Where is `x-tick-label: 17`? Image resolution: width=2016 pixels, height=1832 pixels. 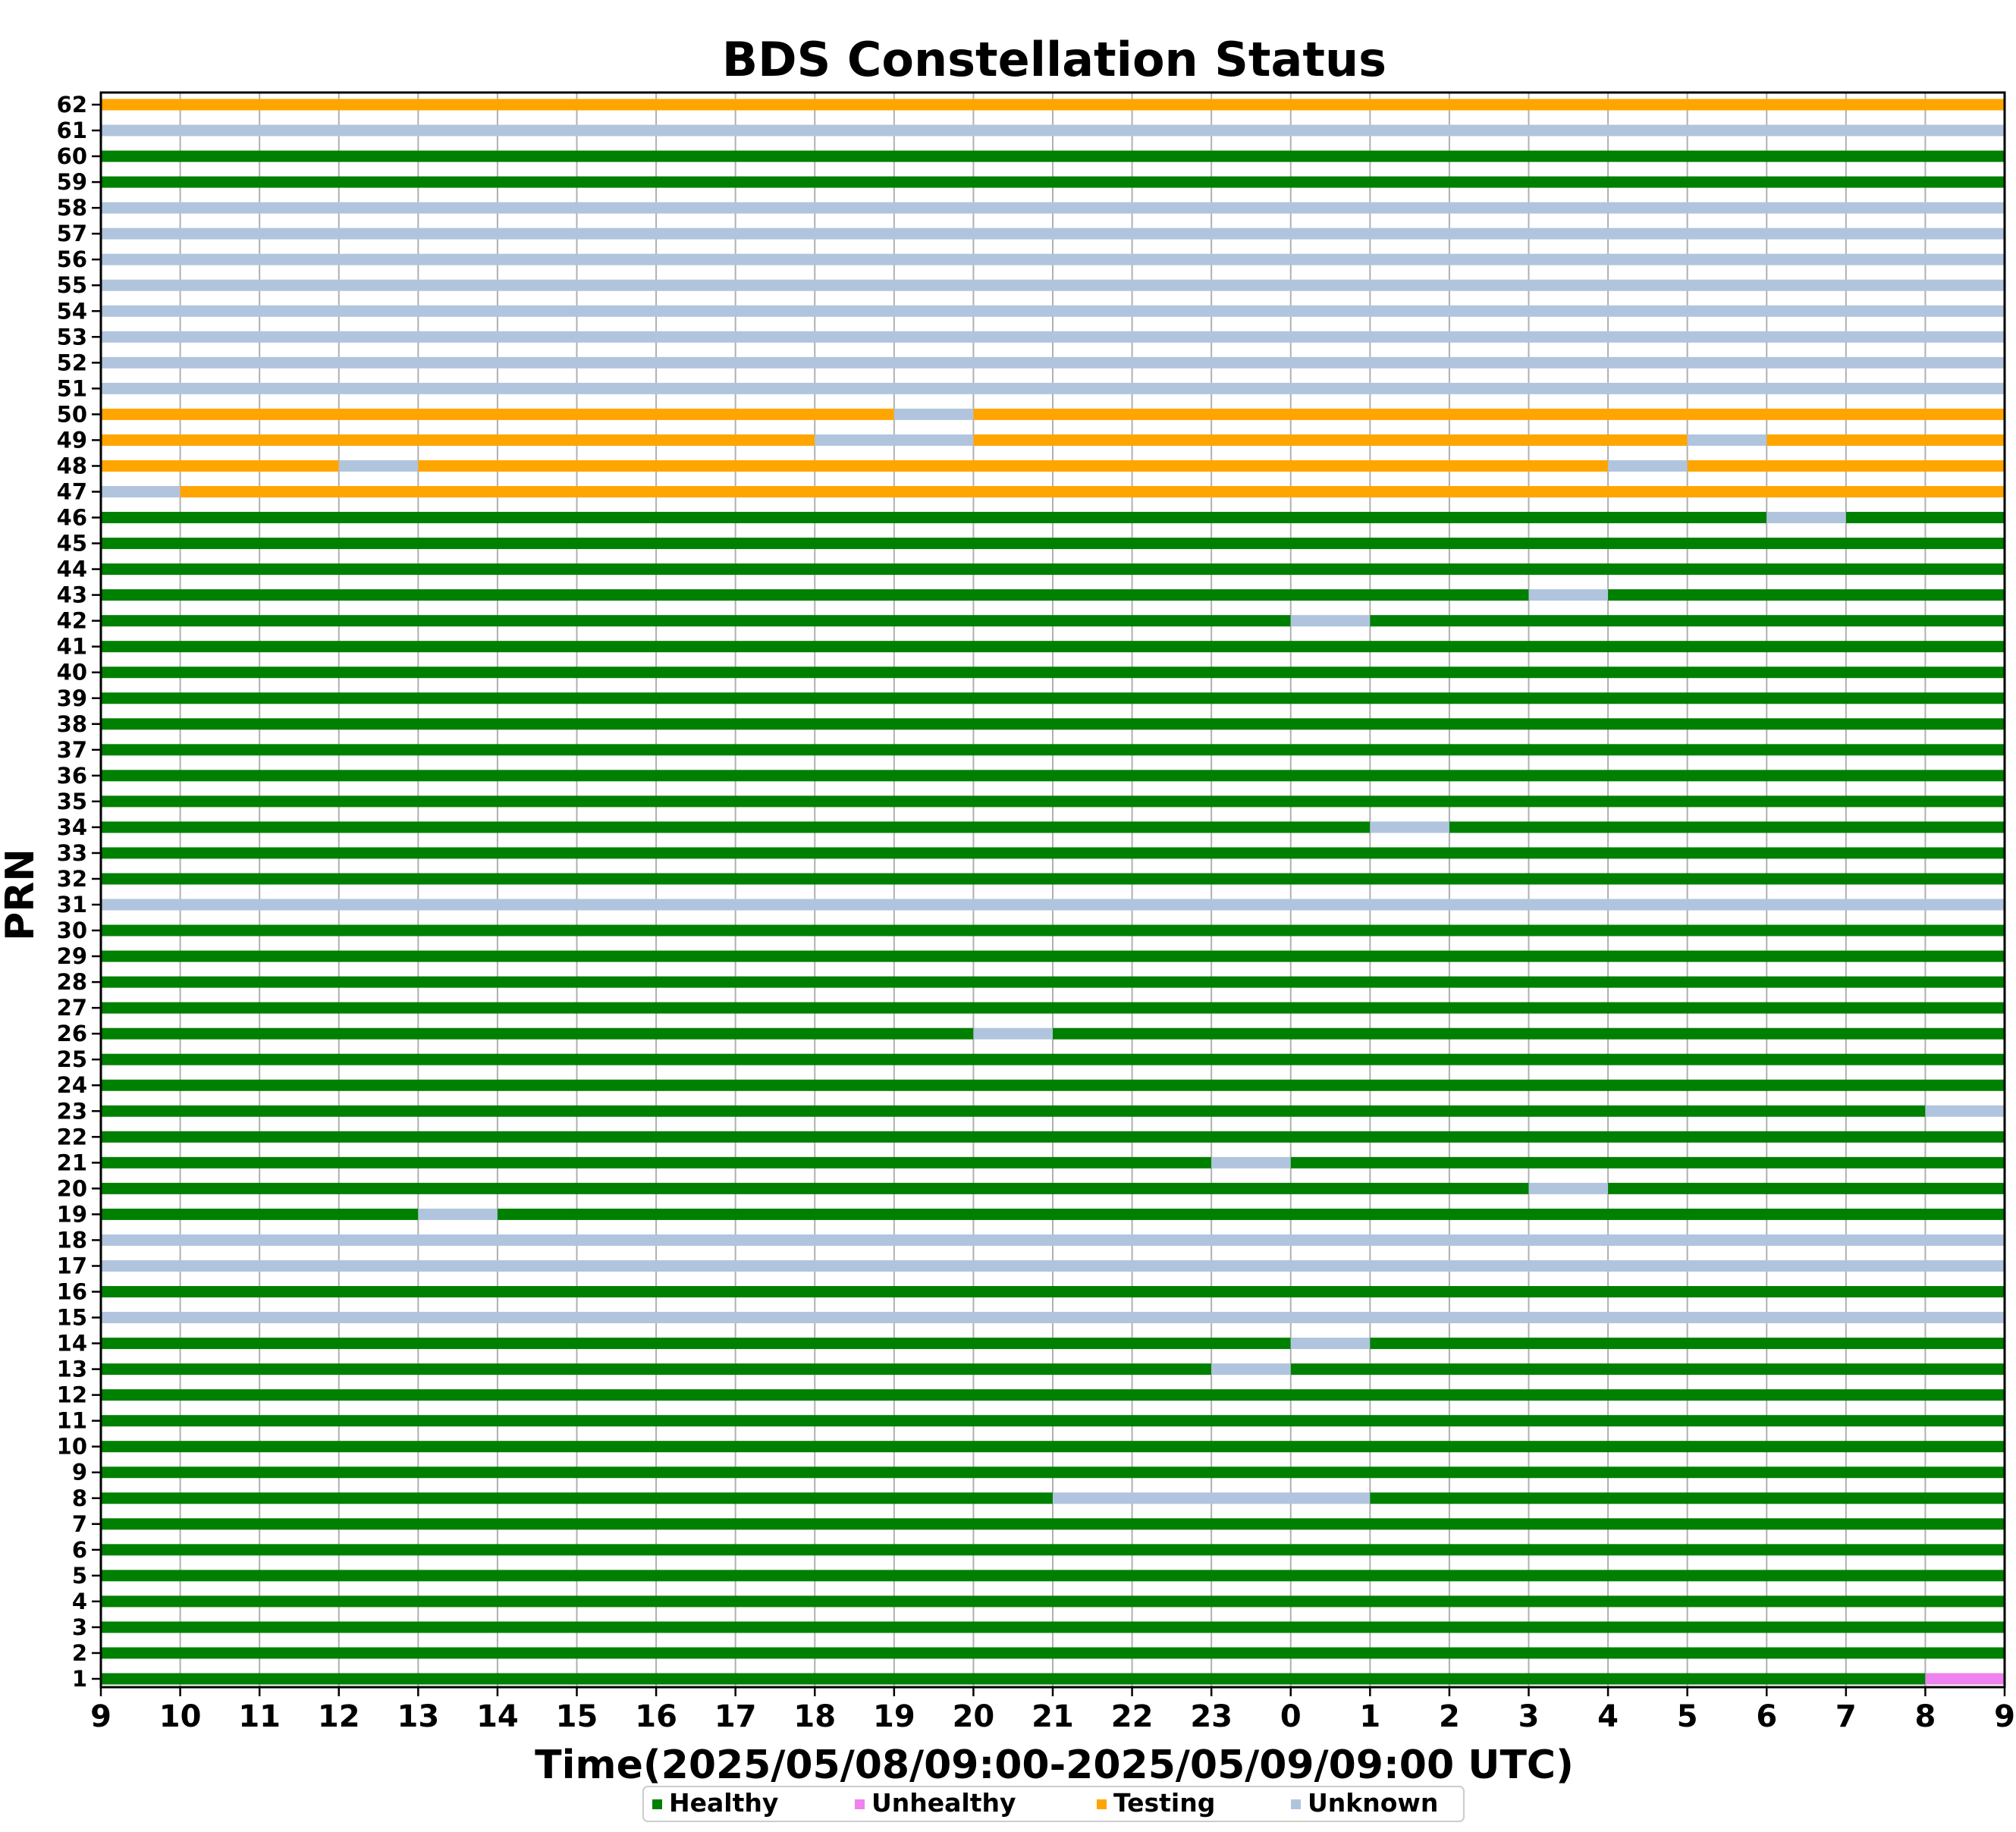 x-tick-label: 17 is located at coordinates (735, 1716).